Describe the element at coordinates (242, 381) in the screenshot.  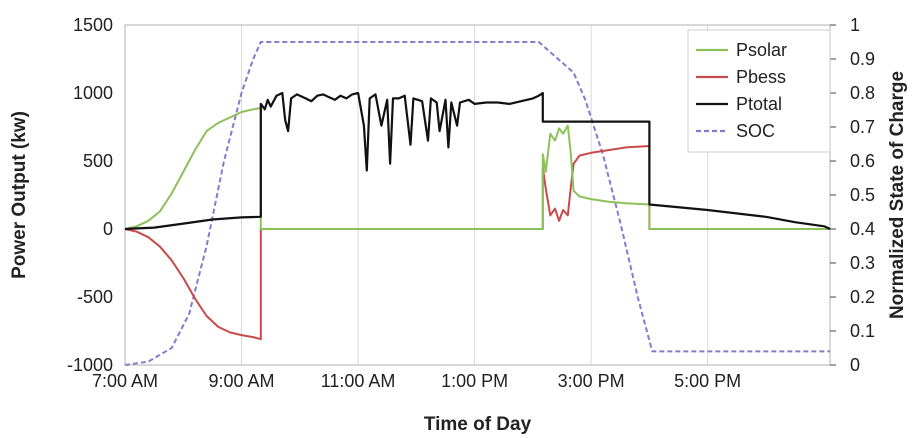
I see `x-tick-label: 9:00 AM` at that location.